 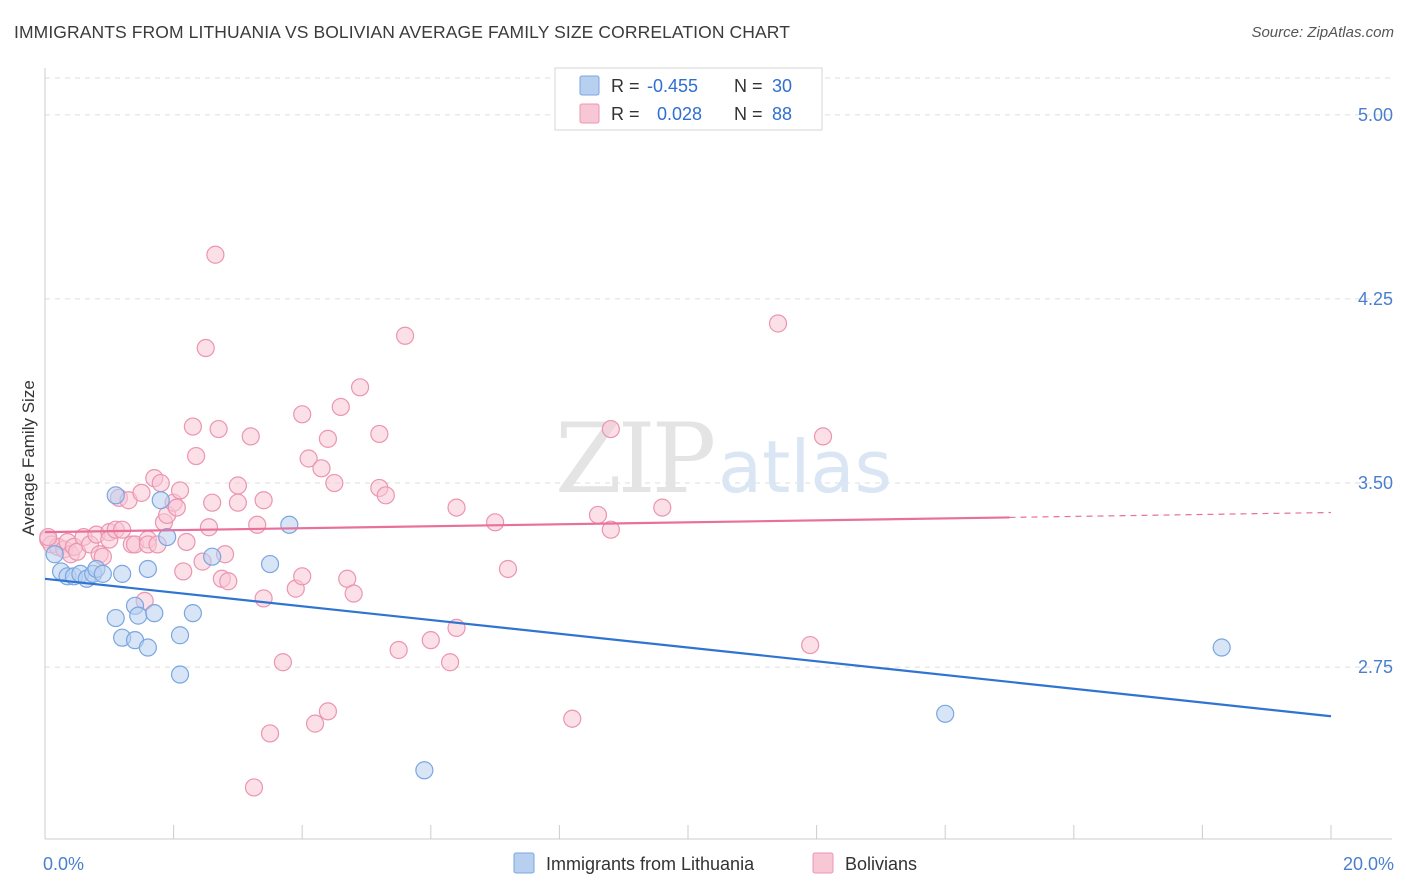 I want to click on lithuania-trend-line, so click(x=688, y=647).